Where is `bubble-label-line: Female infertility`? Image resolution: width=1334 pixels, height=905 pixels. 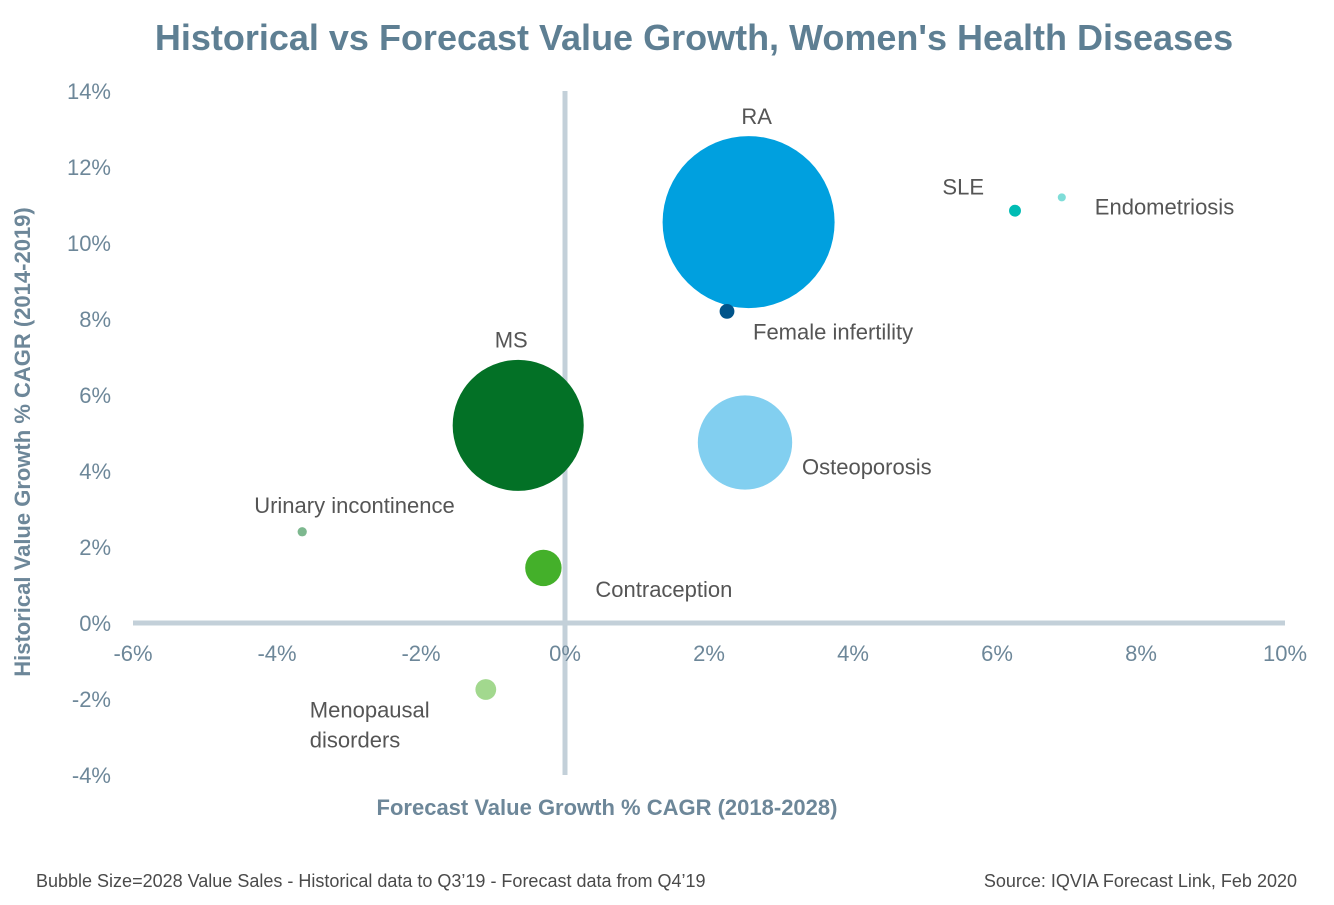
bubble-label-line: Female infertility is located at coordinates (833, 331).